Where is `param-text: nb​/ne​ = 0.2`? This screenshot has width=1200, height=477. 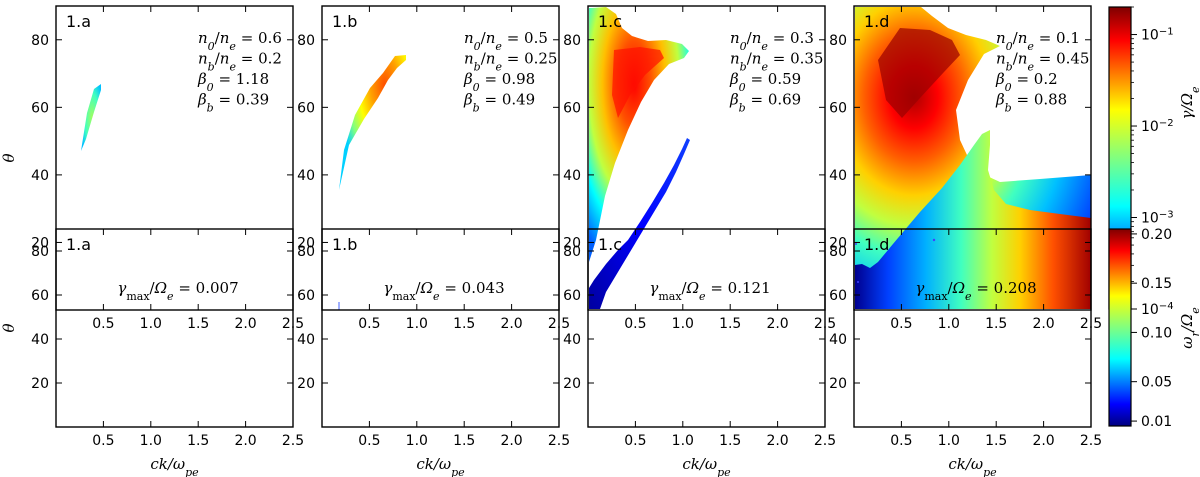
param-text: nb​/ne​ = 0.2 is located at coordinates (240, 62).